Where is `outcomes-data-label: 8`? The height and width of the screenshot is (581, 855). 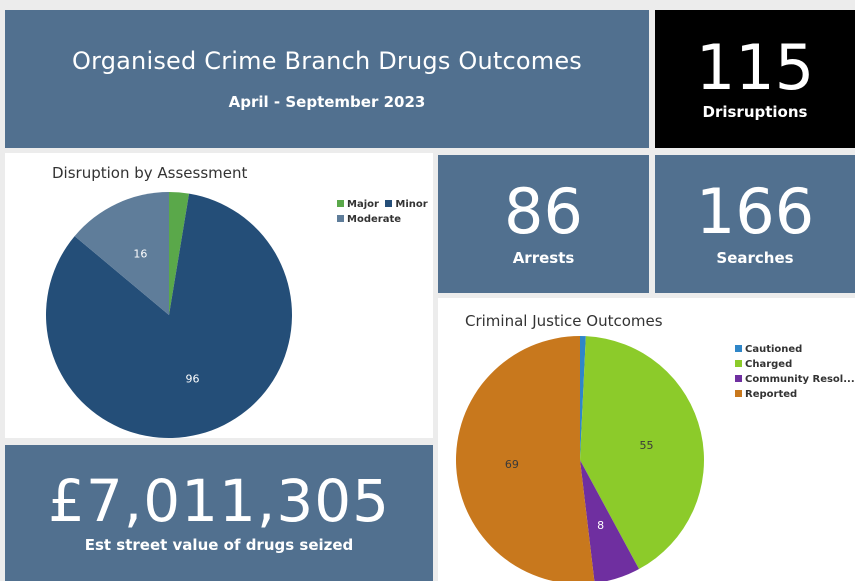 outcomes-data-label: 8 is located at coordinates (600, 525).